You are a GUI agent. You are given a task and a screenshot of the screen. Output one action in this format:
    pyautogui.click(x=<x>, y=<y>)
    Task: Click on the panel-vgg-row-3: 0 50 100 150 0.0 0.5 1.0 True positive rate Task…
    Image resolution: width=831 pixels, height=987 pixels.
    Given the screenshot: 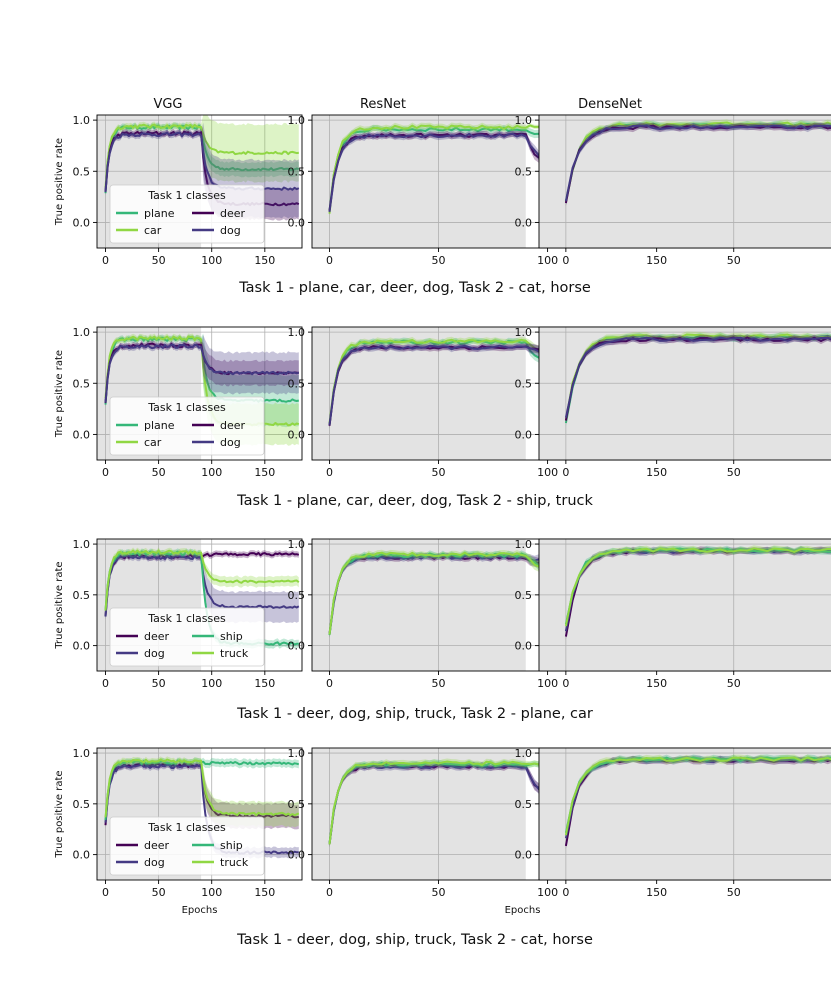 What is the action you would take?
    pyautogui.click(x=178, y=614)
    